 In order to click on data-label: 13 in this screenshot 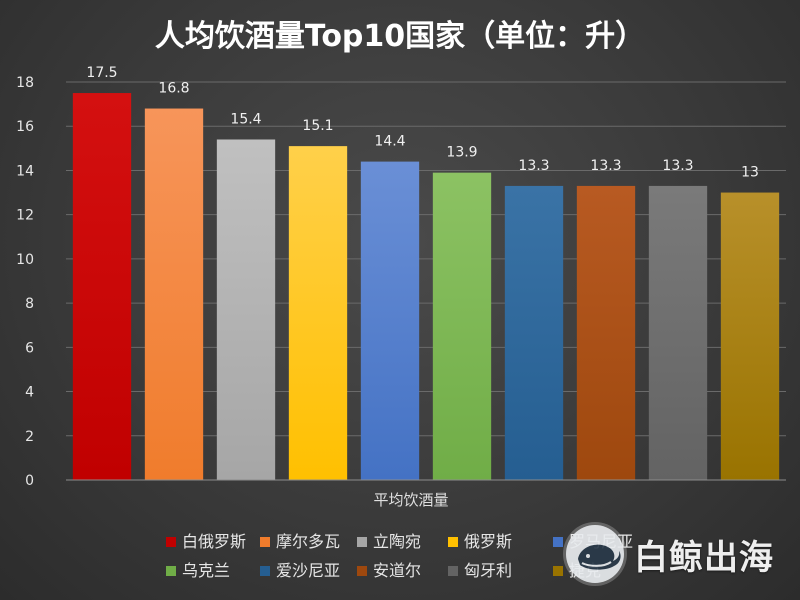, I will do `click(750, 173)`.